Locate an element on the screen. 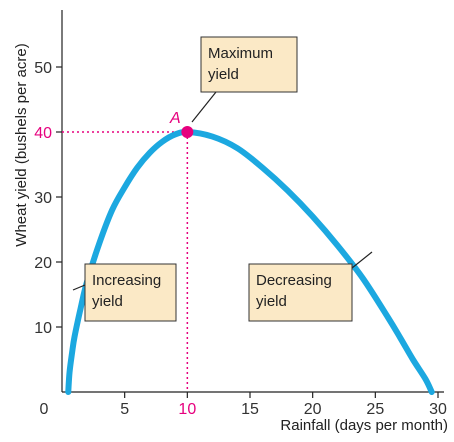  x-ticks: 0 5 10 15 20 25 30 is located at coordinates (243, 405).